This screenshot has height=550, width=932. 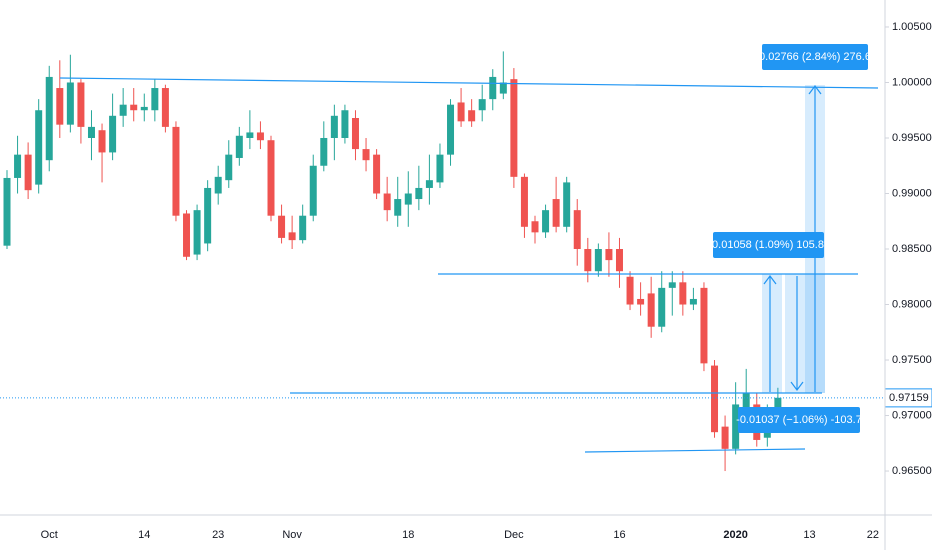 I want to click on y-tick-label: 0.98500, so click(x=912, y=249).